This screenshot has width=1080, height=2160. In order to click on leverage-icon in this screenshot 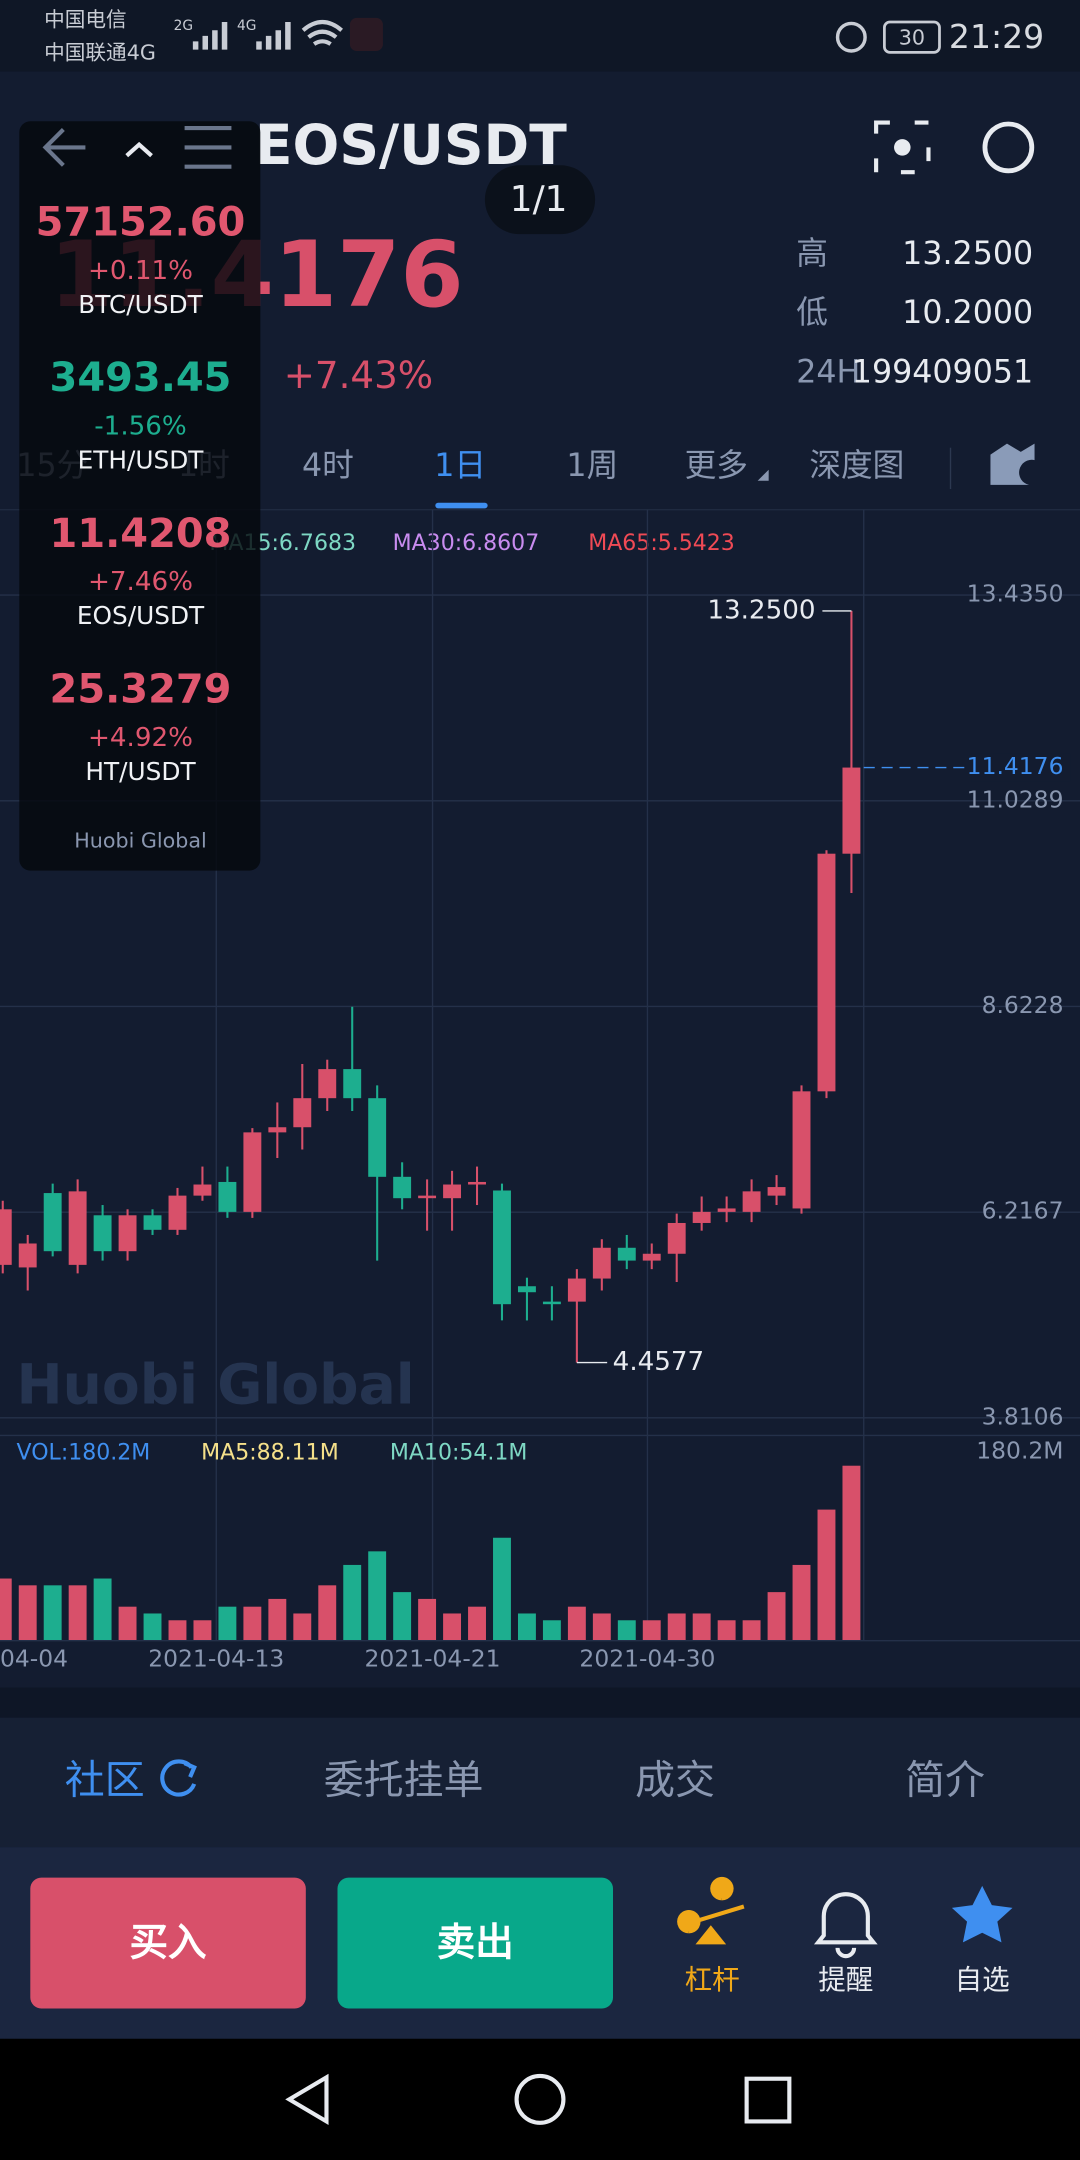, I will do `click(711, 1910)`.